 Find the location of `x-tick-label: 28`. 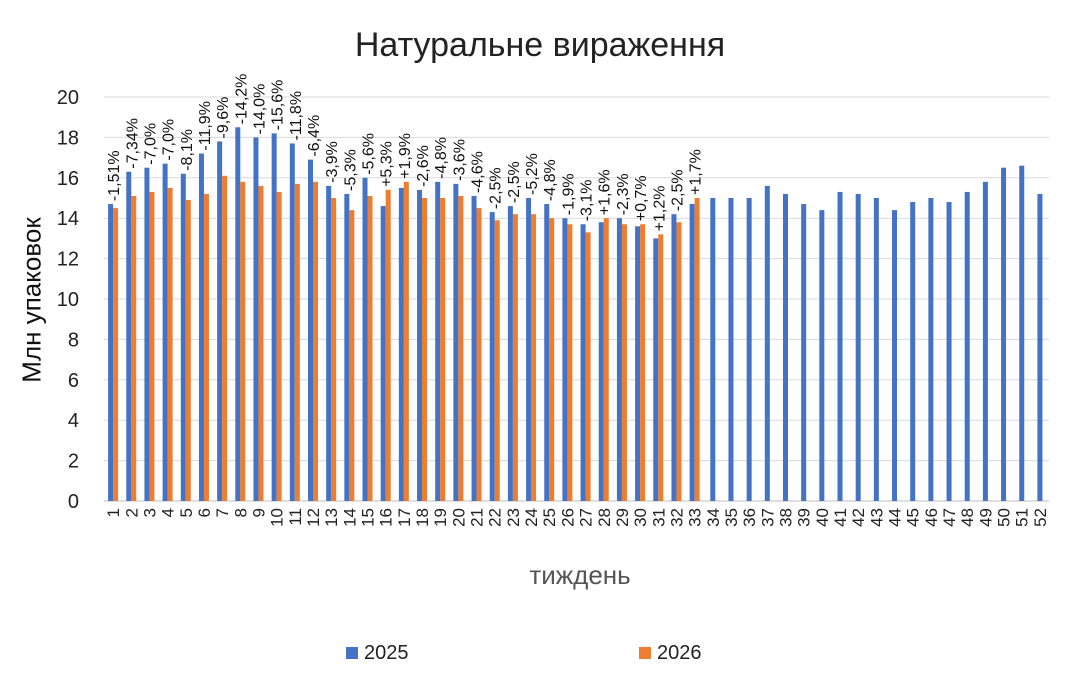

x-tick-label: 28 is located at coordinates (604, 517).